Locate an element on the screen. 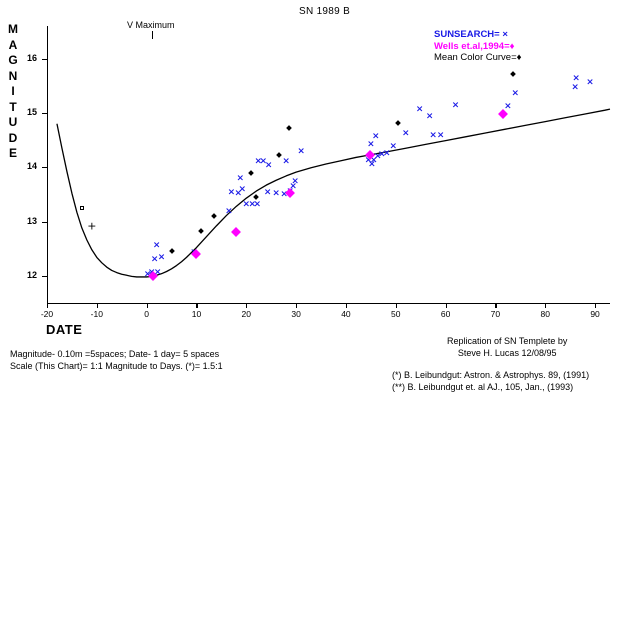 Image resolution: width=624 pixels, height=624 pixels. x-tick-label-50: 50 is located at coordinates (396, 314).